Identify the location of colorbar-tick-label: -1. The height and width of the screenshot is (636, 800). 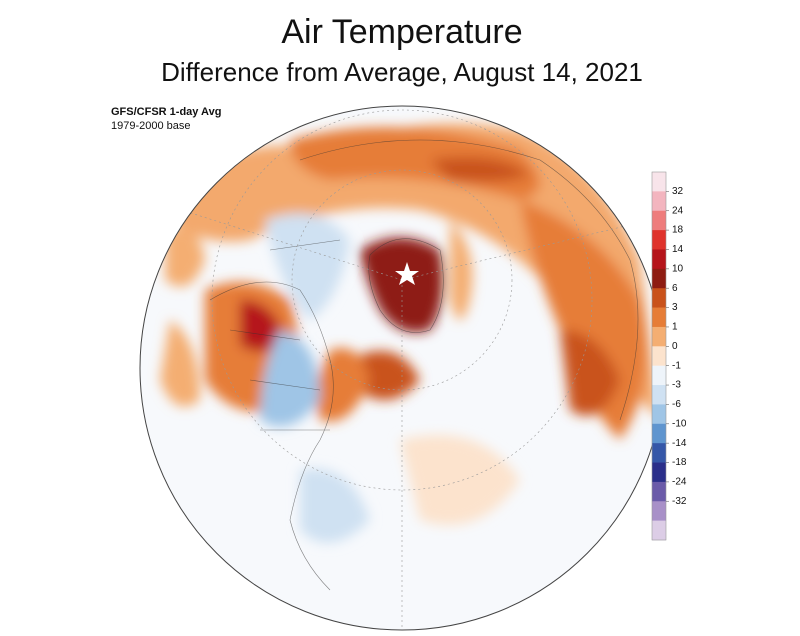
(676, 365).